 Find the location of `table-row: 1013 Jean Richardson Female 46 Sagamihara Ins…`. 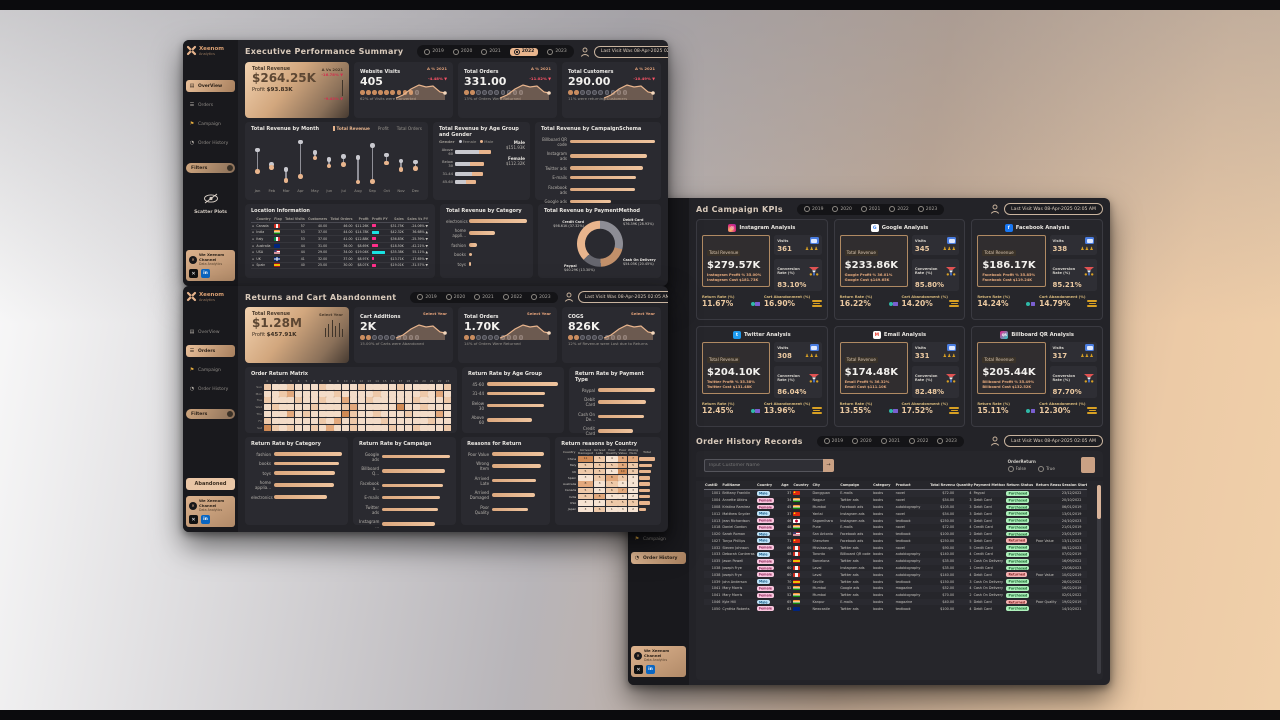

table-row: 1013 Jean Richardson Female 46 Sagamihara Ins… is located at coordinates (895, 520).